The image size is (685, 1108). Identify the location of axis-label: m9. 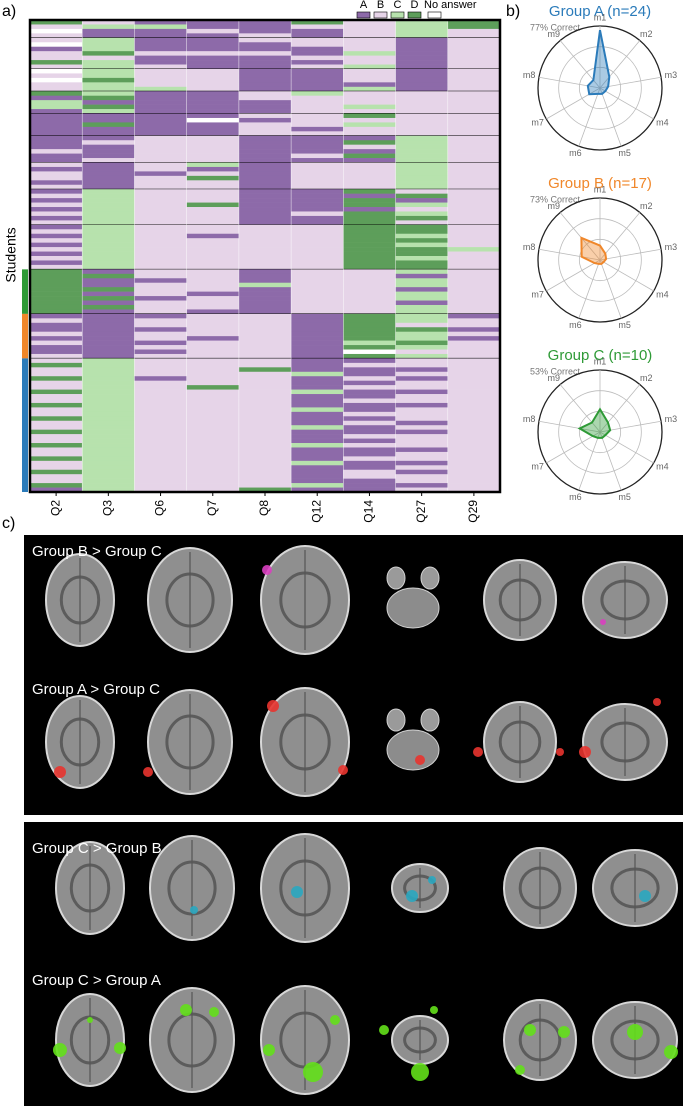
(553, 34).